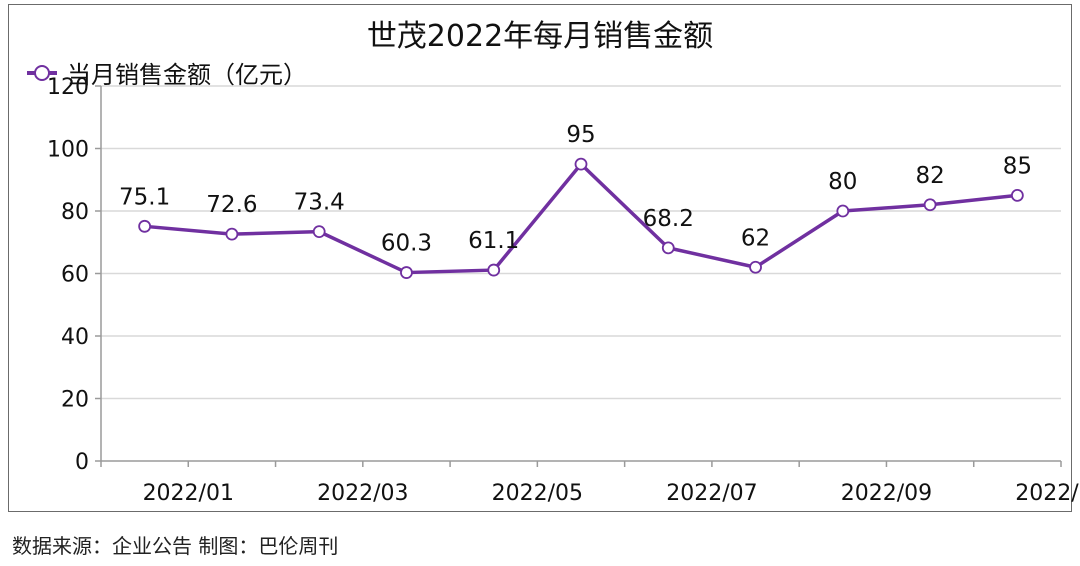  What do you see at coordinates (406, 244) in the screenshot?
I see `data-label: 60.3` at bounding box center [406, 244].